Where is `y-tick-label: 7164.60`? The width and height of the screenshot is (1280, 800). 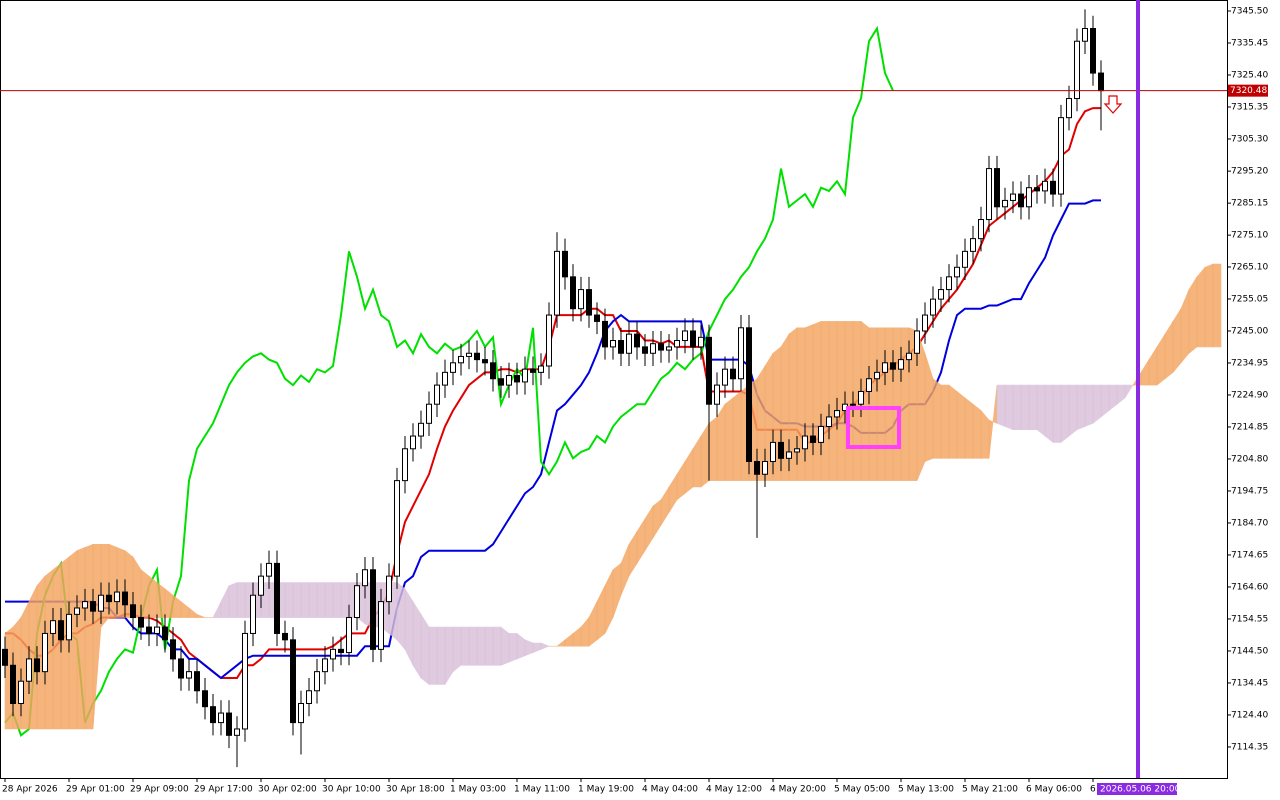 y-tick-label: 7164.60 is located at coordinates (1249, 587).